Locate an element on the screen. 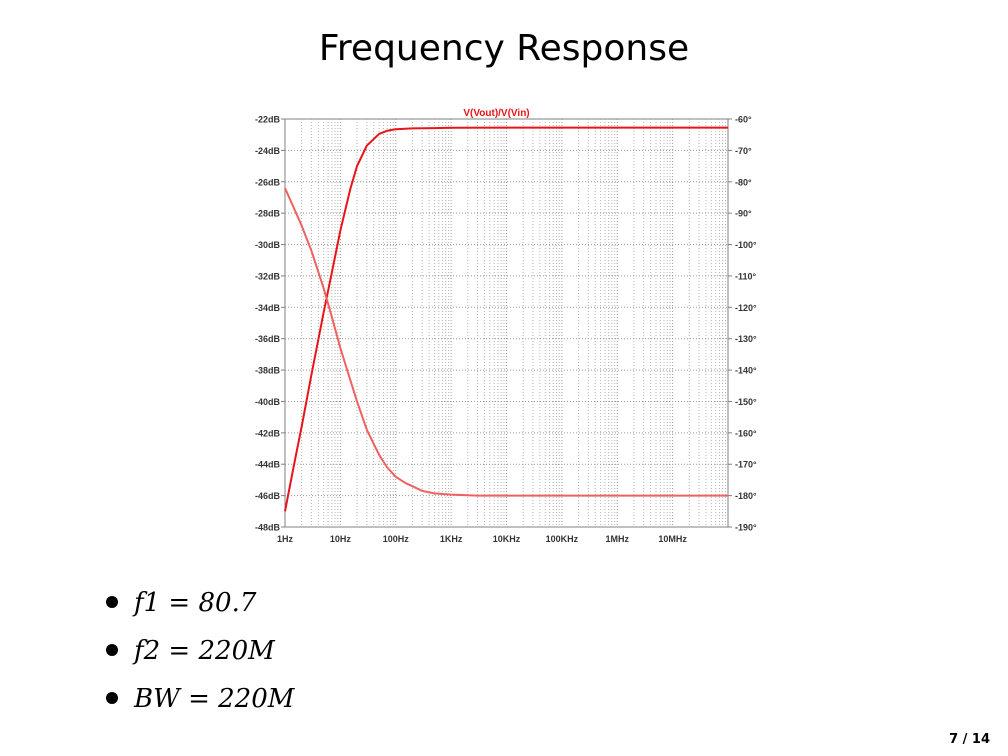 This screenshot has width=1008, height=756. bullet-bw: BW = 220M is located at coordinates (199, 702).